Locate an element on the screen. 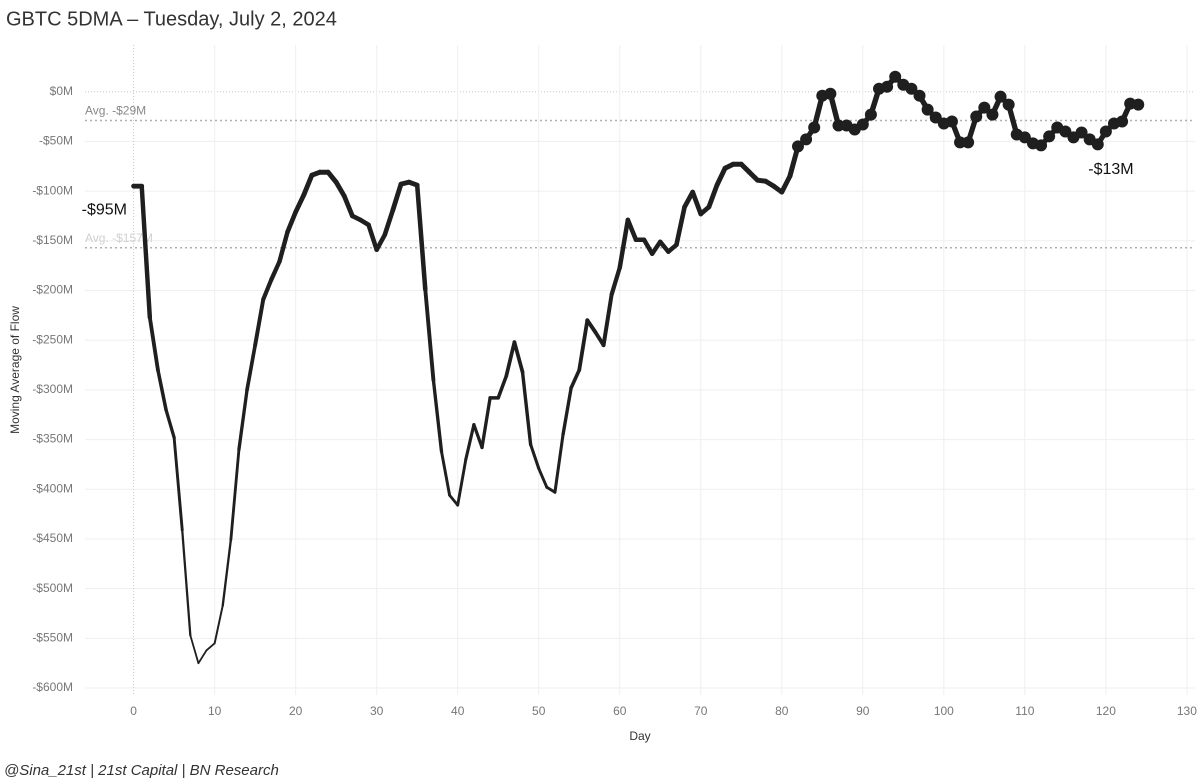 The image size is (1200, 782). x-tick-label: 40 is located at coordinates (458, 711).